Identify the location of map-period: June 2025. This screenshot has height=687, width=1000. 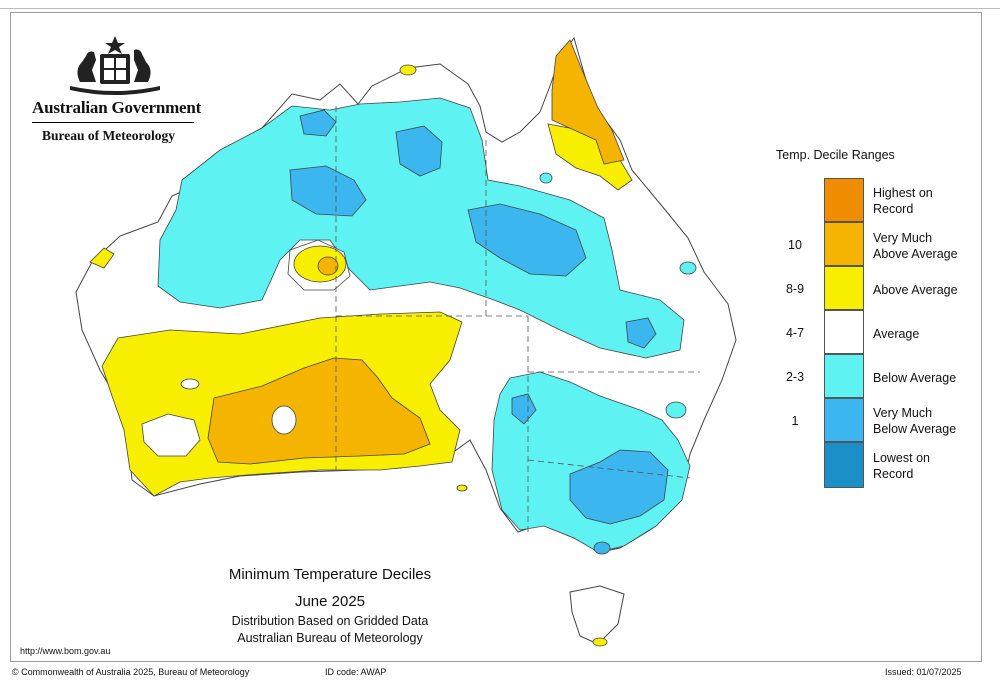
(330, 601).